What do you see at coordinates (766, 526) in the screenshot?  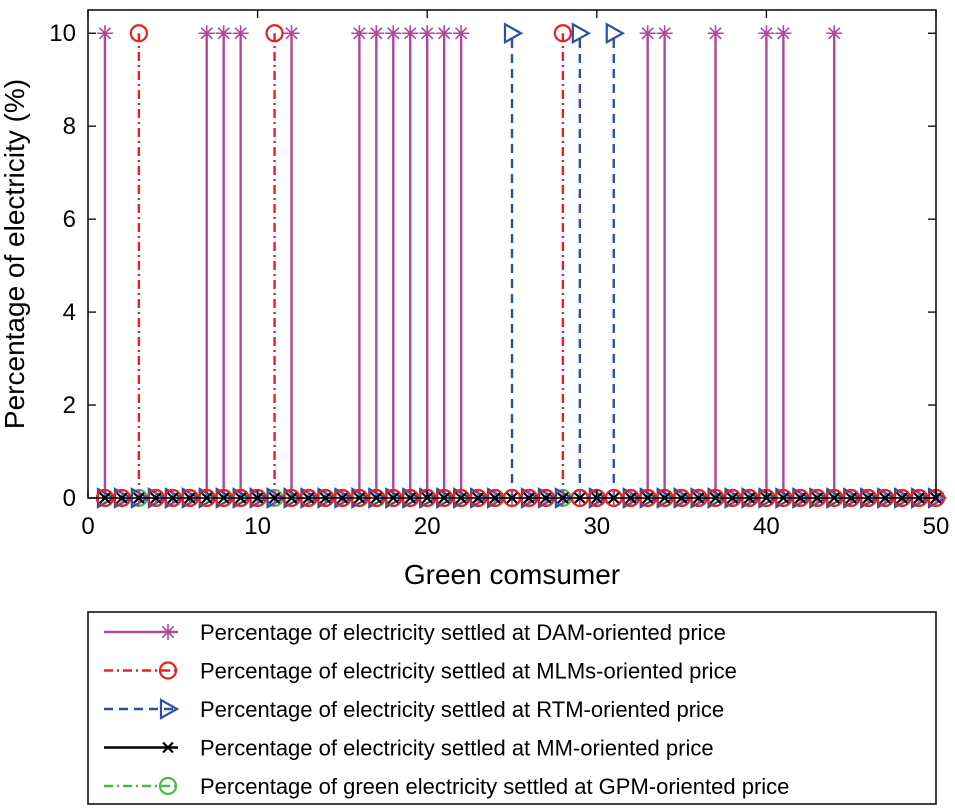 I see `x-tick-label: 40` at bounding box center [766, 526].